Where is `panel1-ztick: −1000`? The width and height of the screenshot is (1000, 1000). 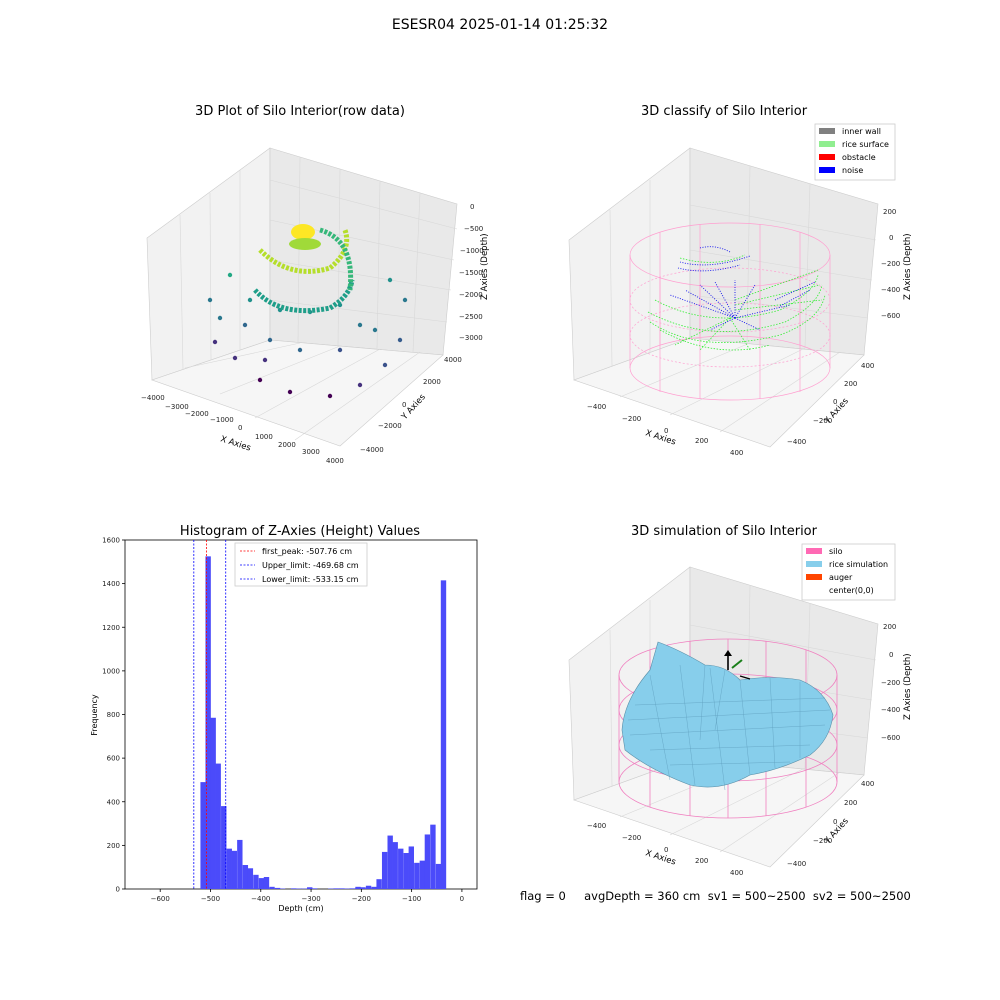 panel1-ztick: −1000 is located at coordinates (472, 251).